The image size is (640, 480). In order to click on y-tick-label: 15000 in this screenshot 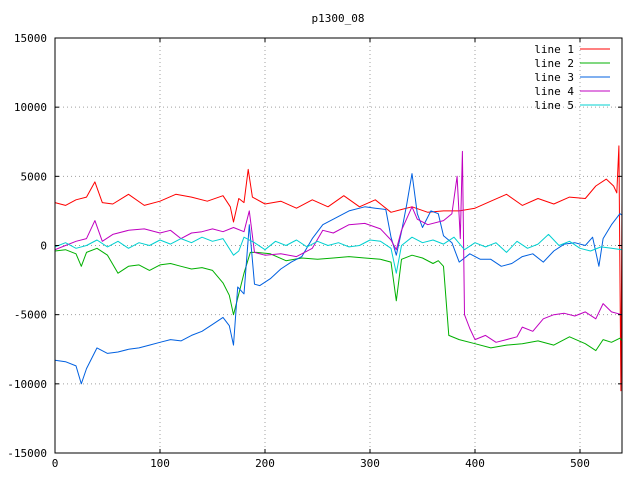, I will do `click(30, 38)`.